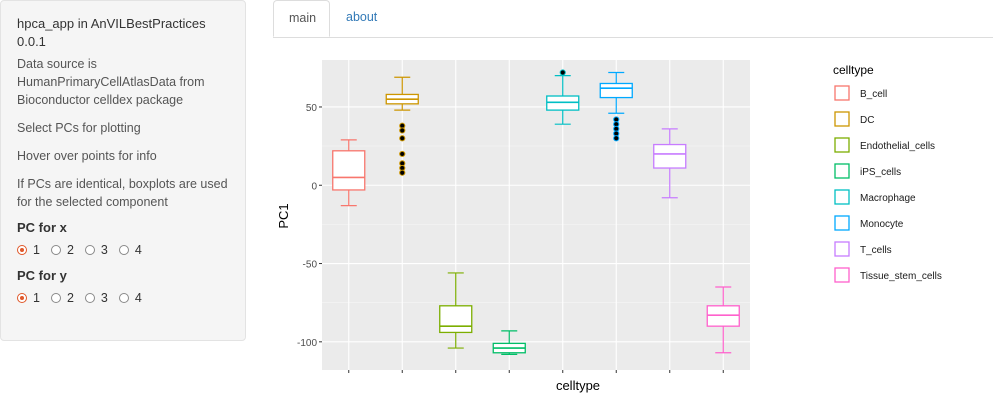 This screenshot has height=417, width=993. I want to click on legend-item-macrophage: Macrophage, so click(875, 197).